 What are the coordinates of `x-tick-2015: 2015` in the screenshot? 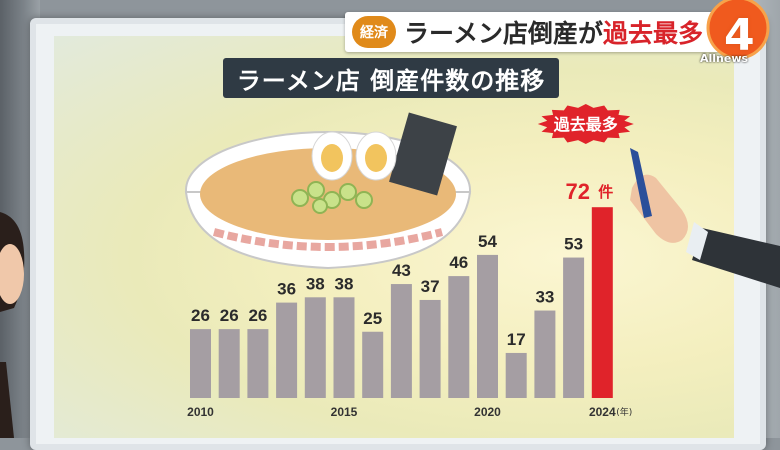 It's located at (344, 412).